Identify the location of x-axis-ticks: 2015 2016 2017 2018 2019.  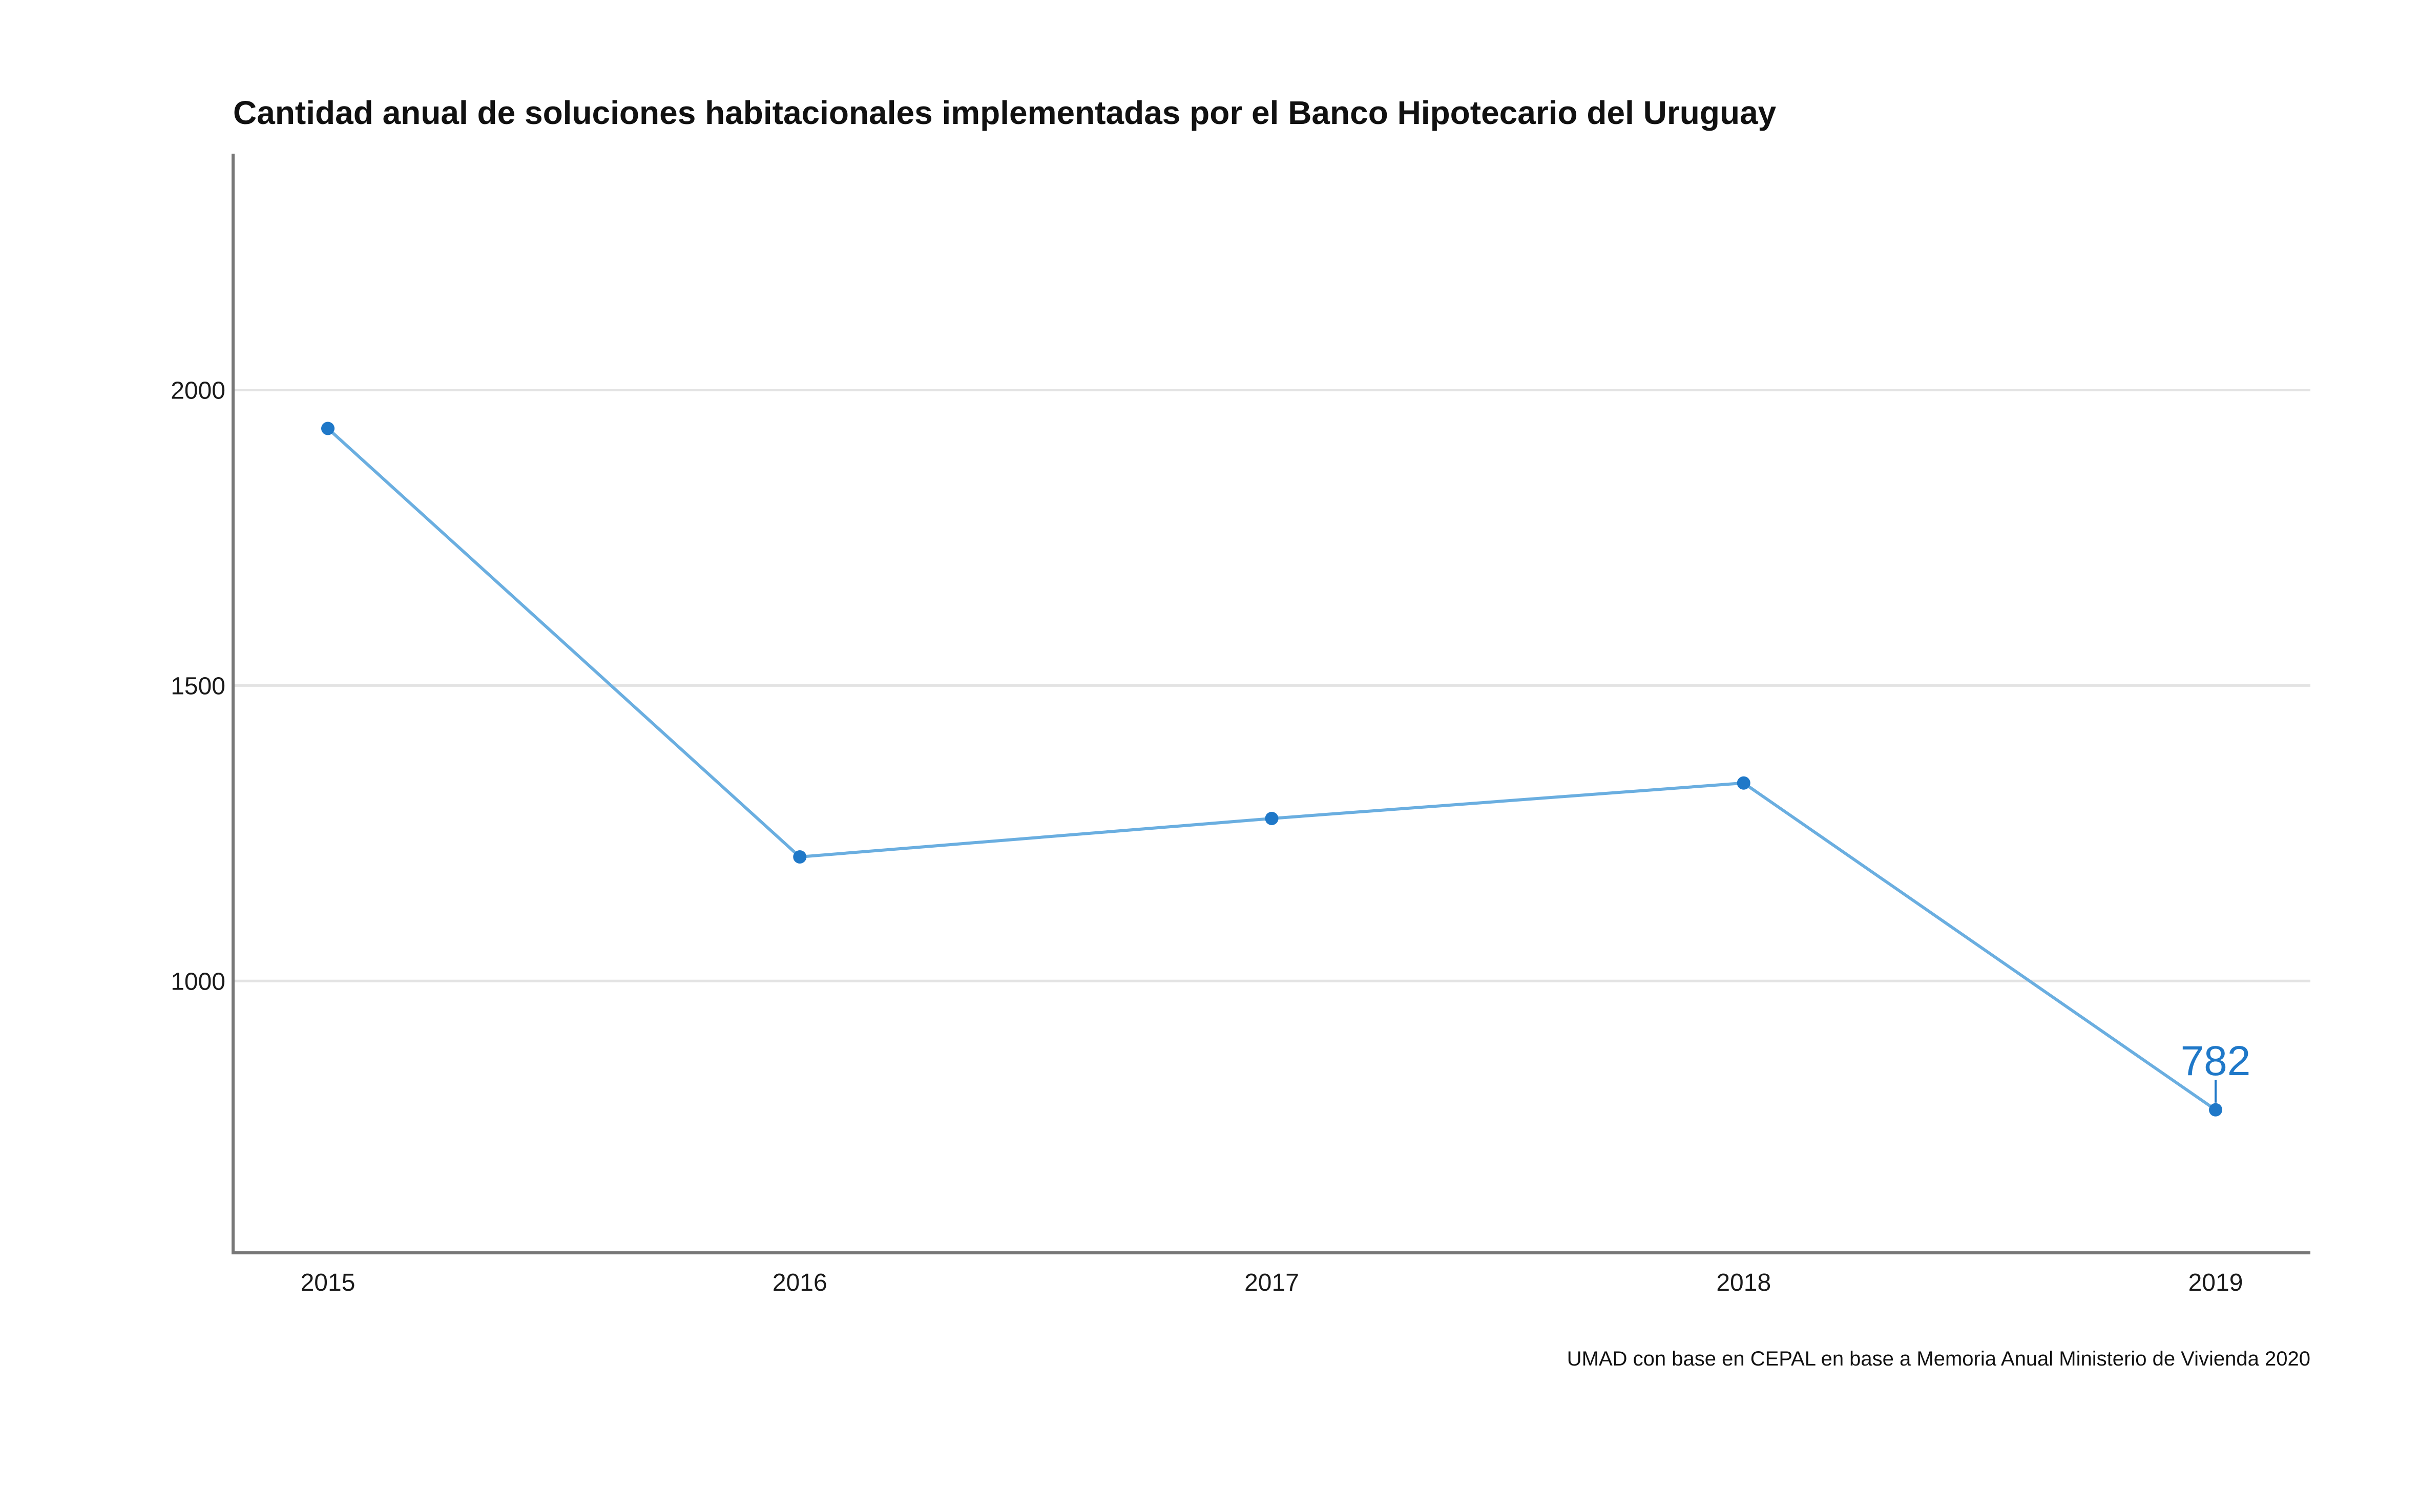
(1272, 1282).